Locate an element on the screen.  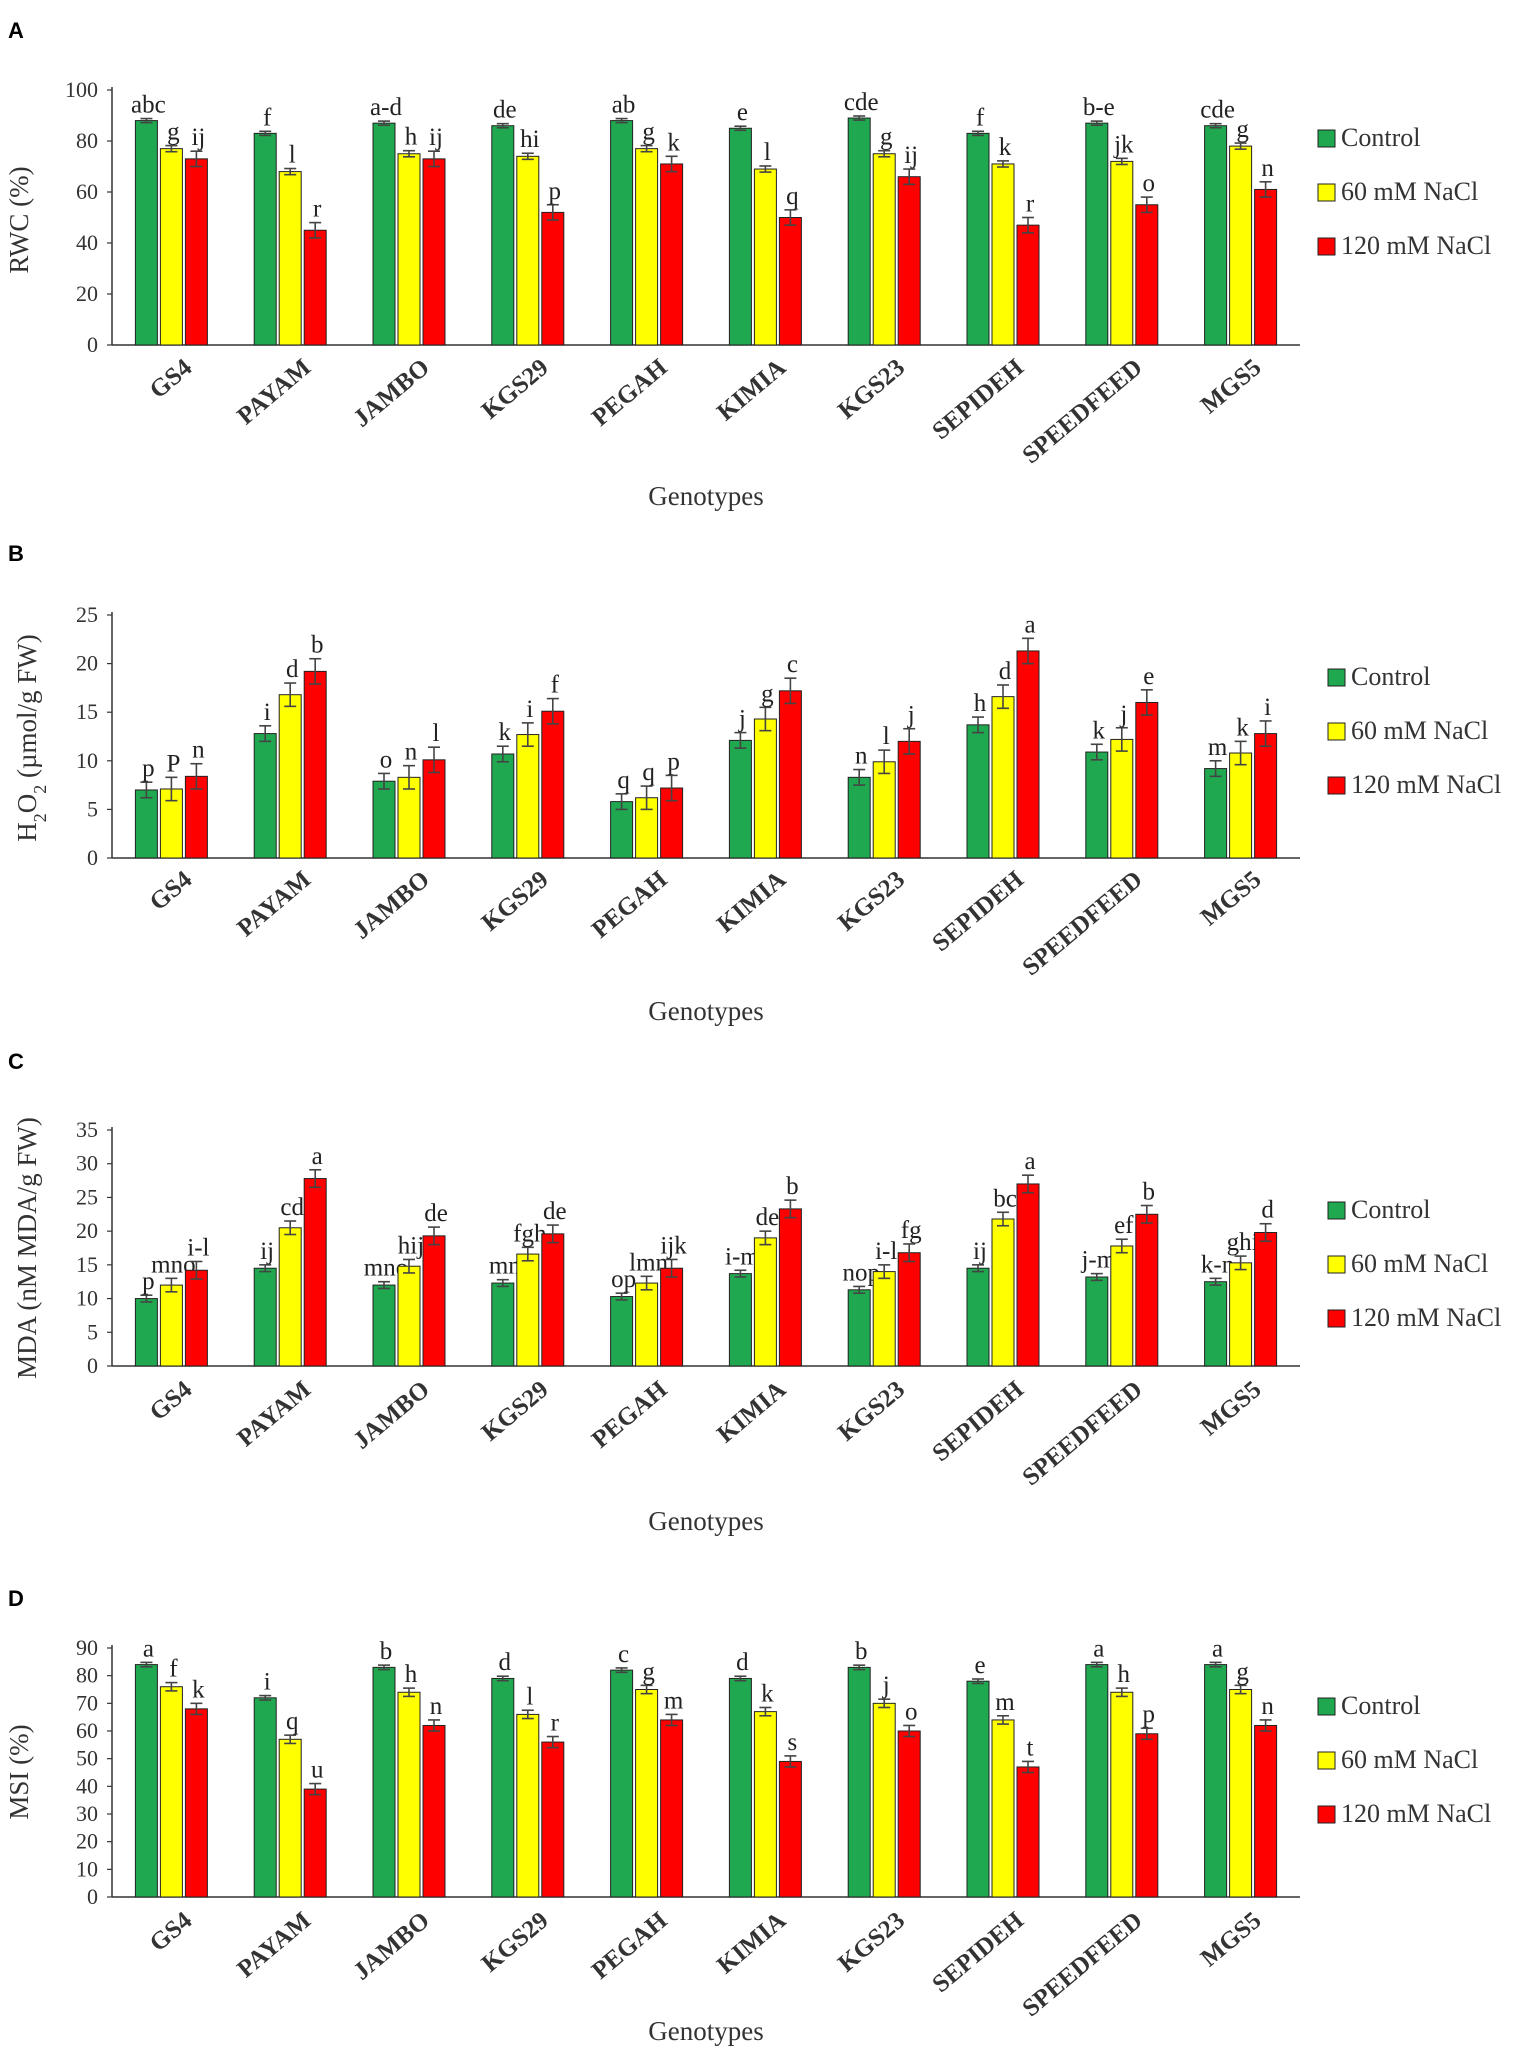
y-tick-label: 25 is located at coordinates (87, 1196).